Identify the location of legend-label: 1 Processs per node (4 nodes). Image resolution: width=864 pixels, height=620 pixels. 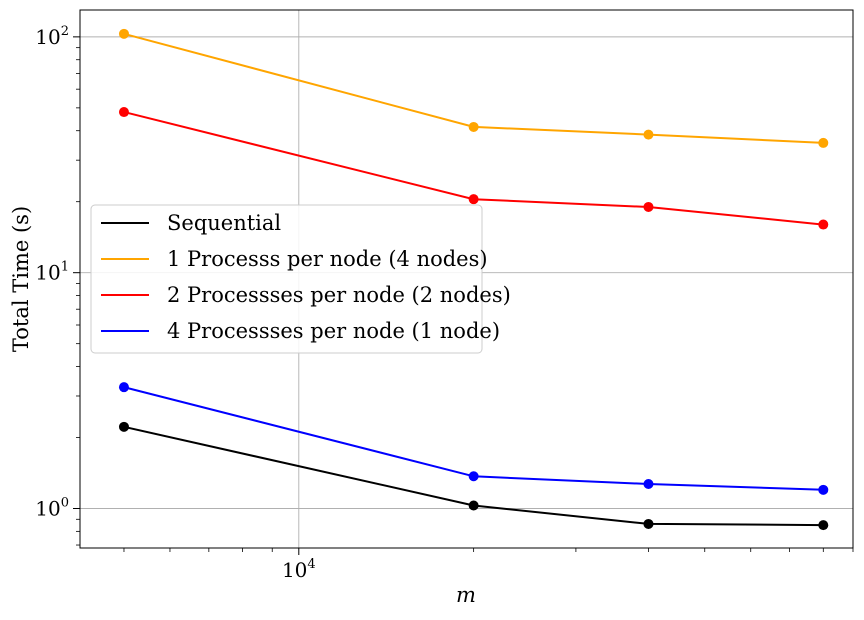
(327, 259).